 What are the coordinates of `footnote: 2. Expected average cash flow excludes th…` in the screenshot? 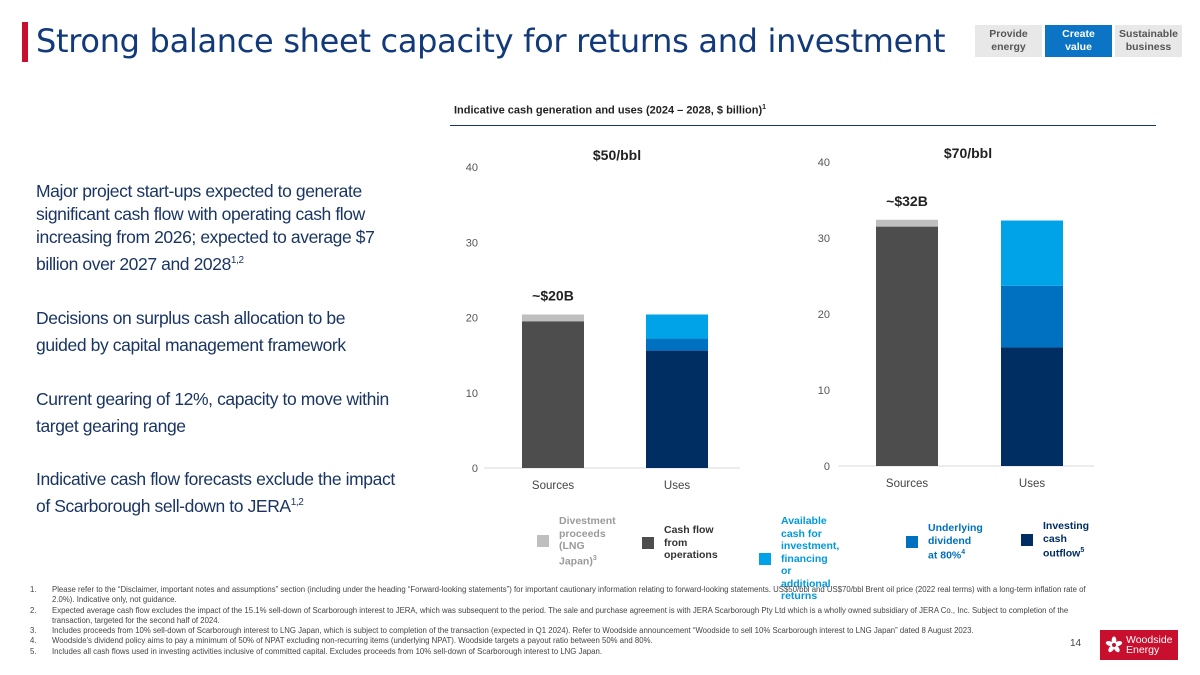 It's located at (549, 615).